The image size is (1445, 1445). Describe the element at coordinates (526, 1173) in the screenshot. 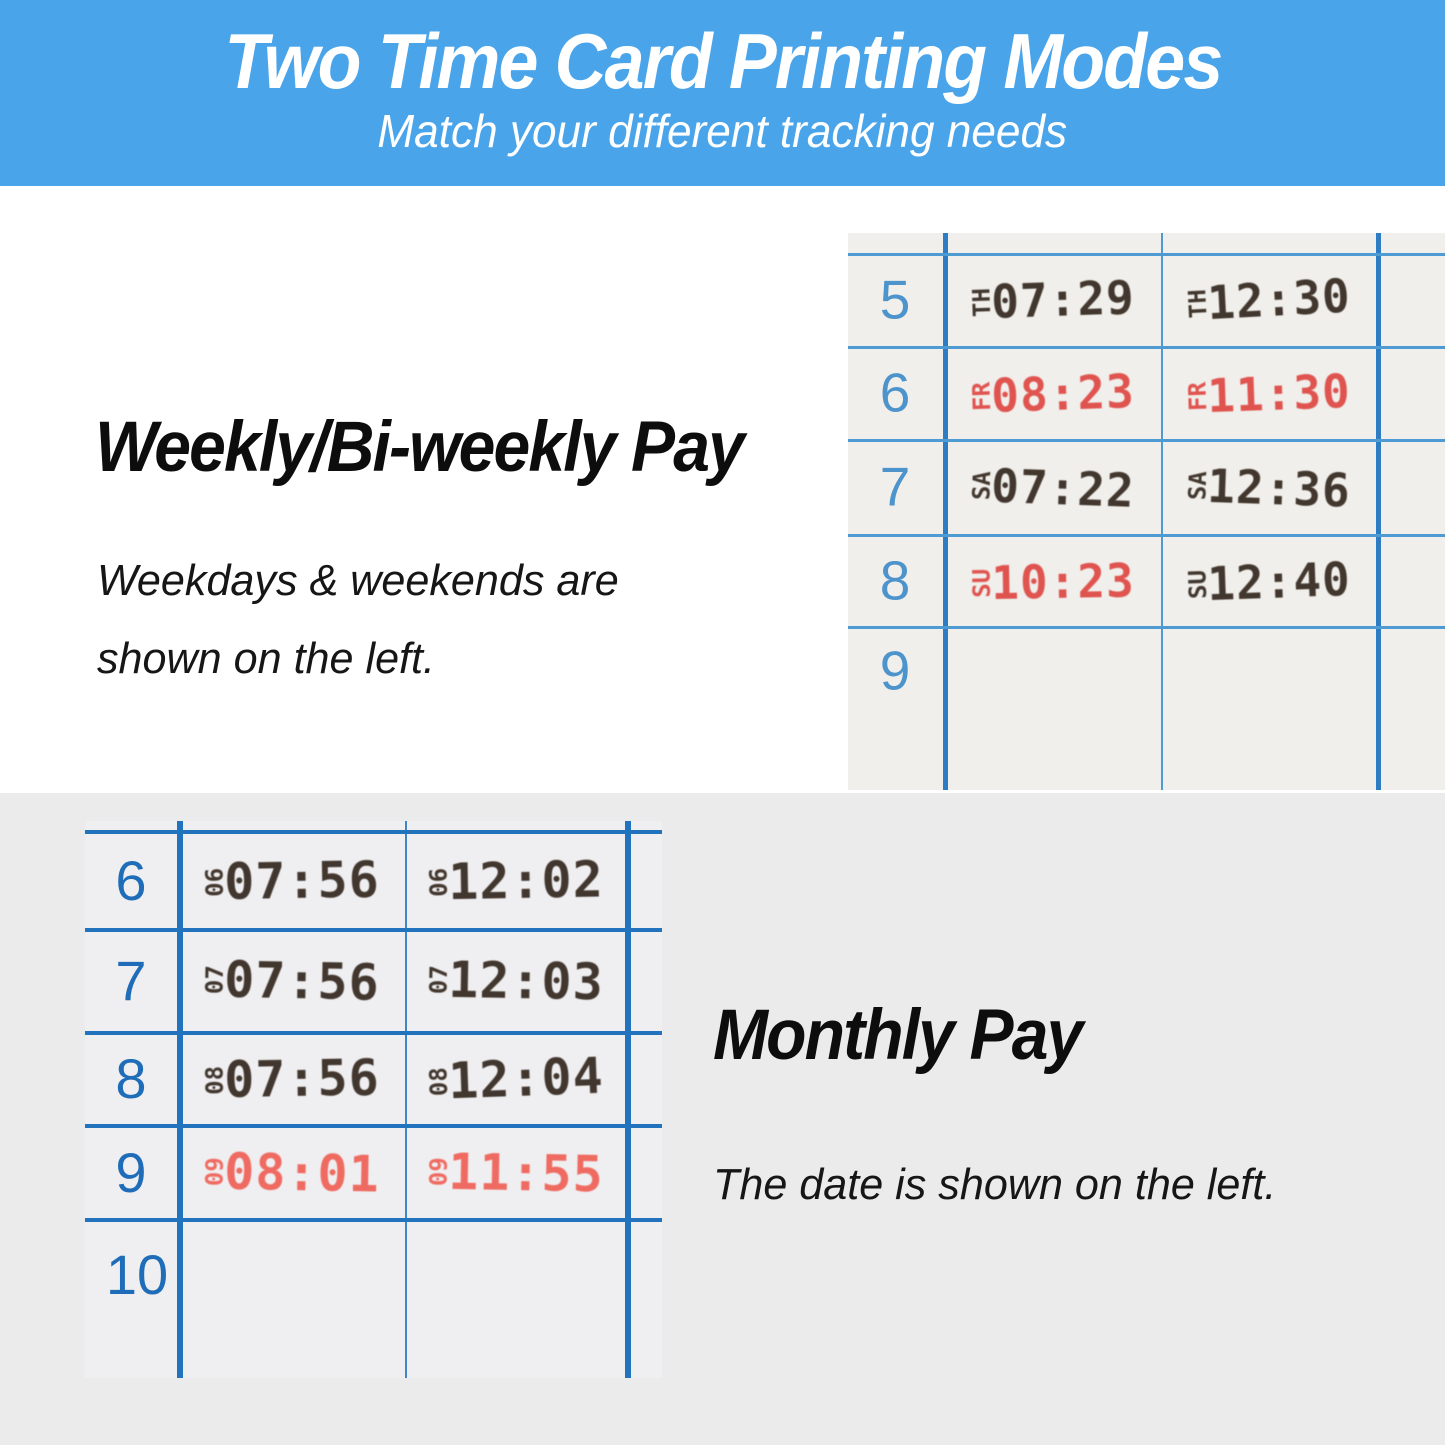

I see `stamp-time: 11:55` at that location.